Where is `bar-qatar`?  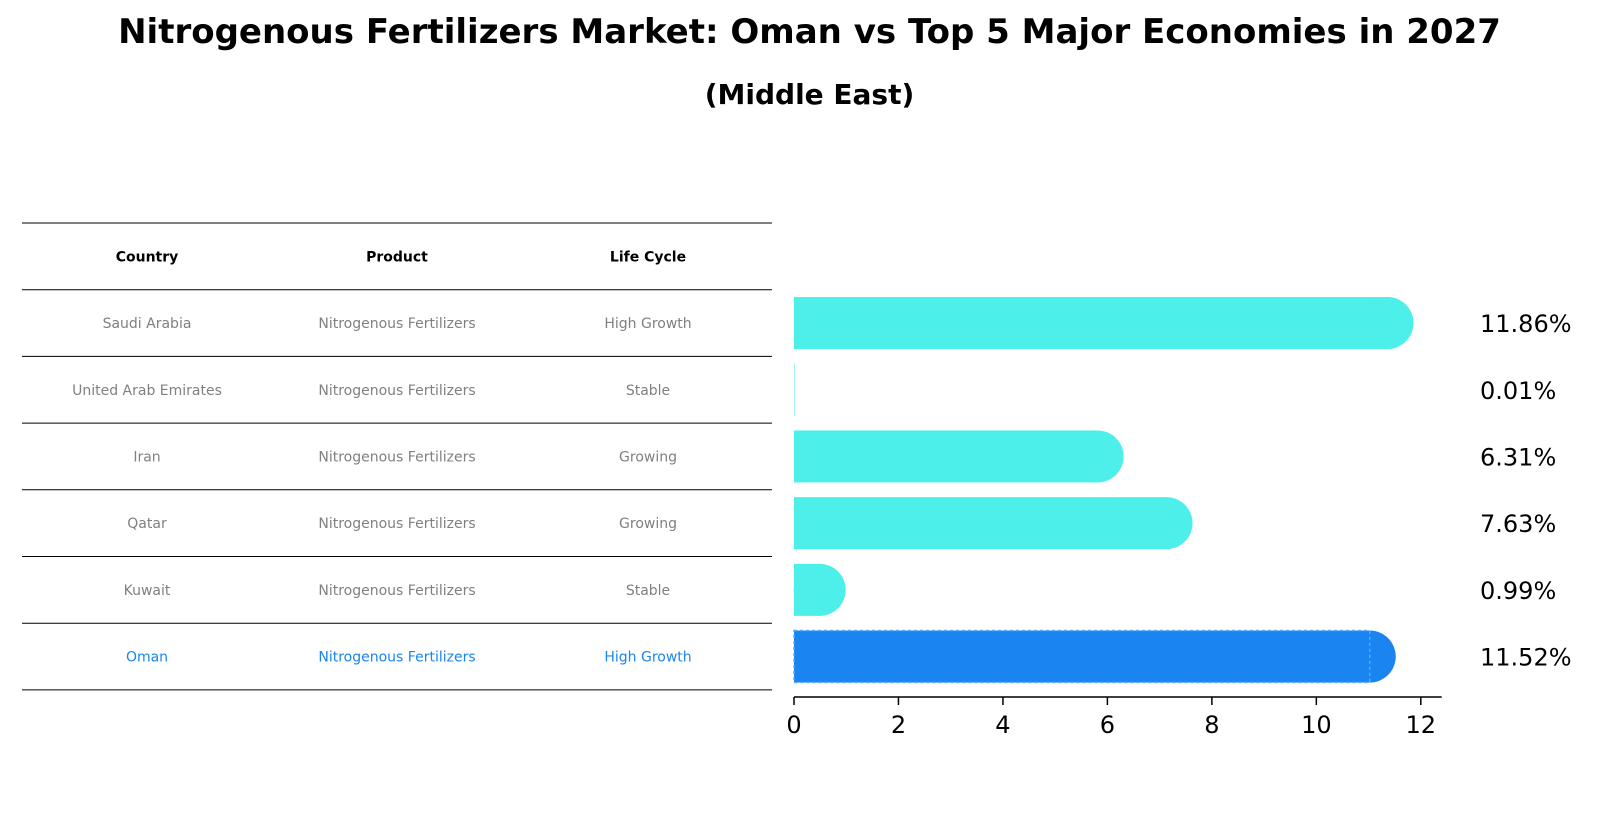
bar-qatar is located at coordinates (993, 523).